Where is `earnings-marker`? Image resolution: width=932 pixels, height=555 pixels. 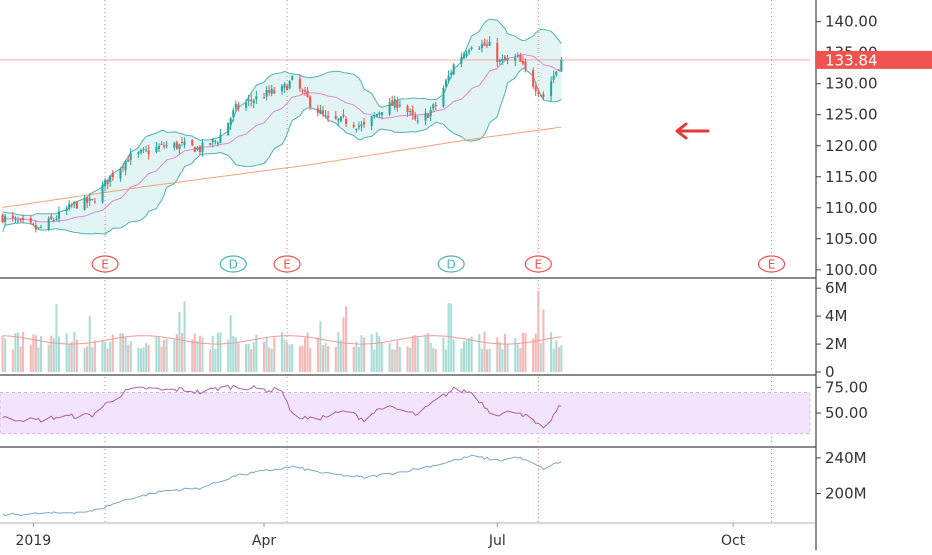 earnings-marker is located at coordinates (538, 264).